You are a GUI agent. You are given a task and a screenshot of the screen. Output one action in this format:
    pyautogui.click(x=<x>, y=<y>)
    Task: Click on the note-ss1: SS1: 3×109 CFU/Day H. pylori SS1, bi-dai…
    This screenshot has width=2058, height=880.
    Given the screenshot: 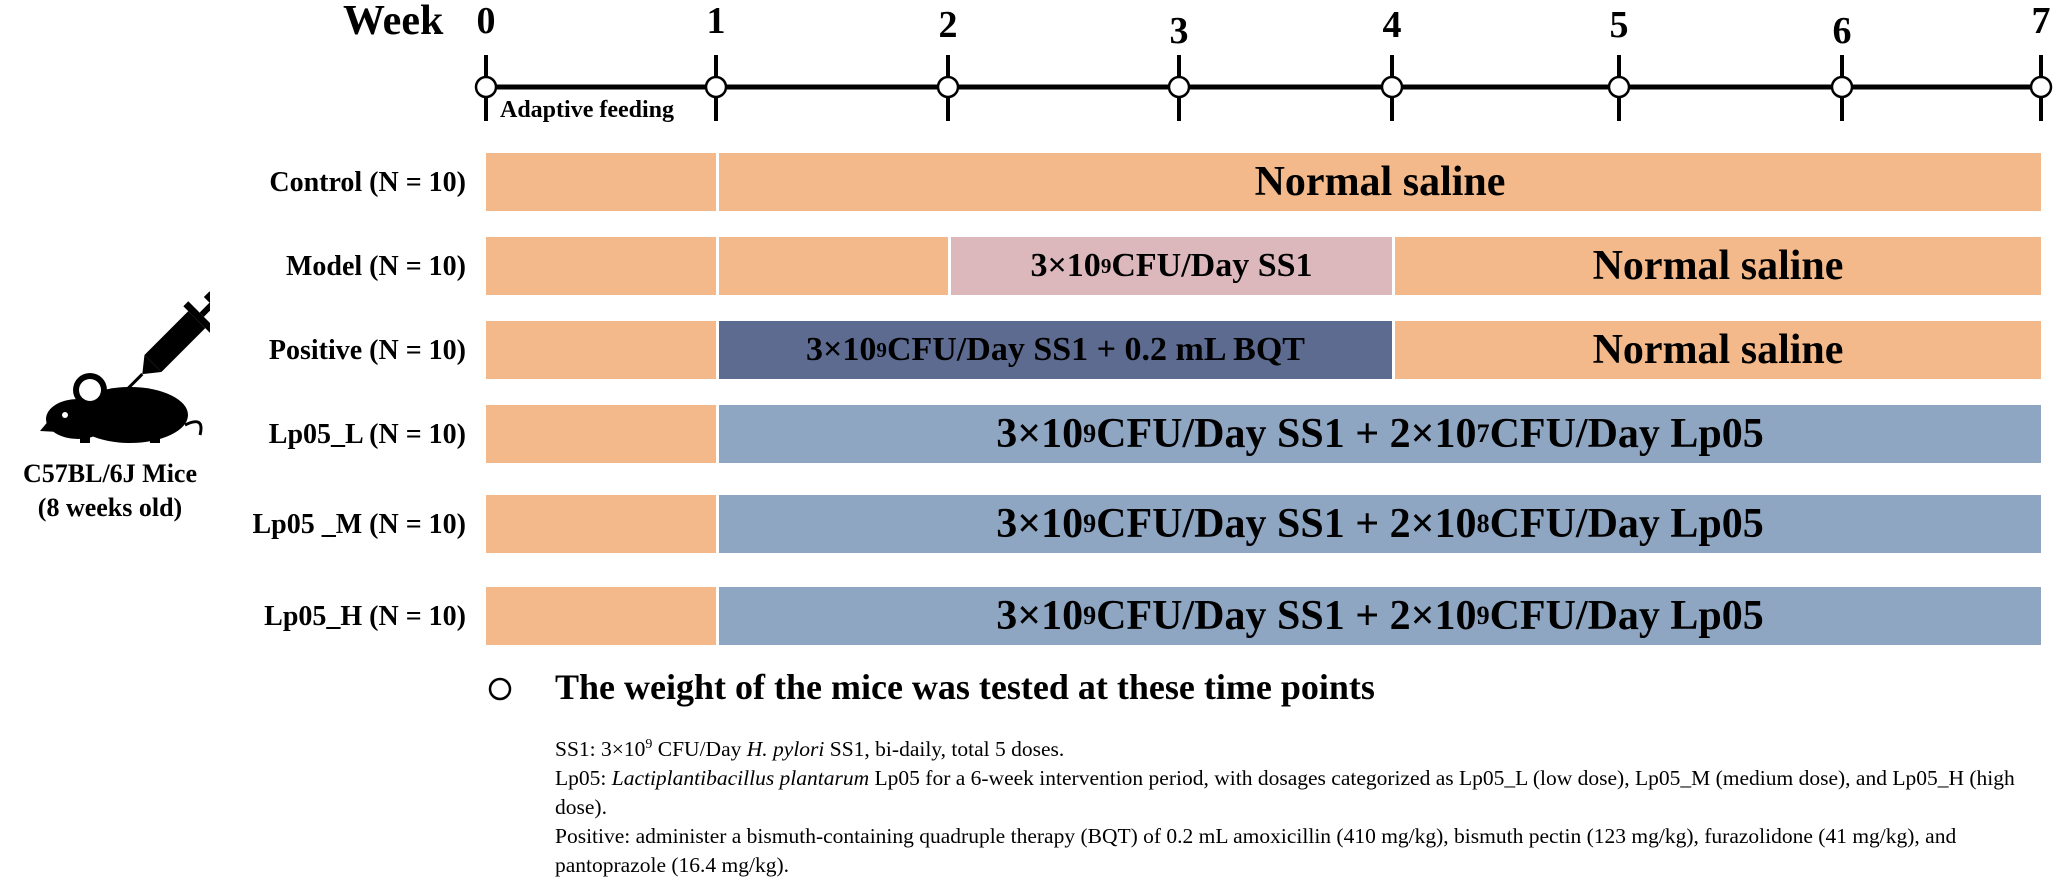 What is the action you would take?
    pyautogui.click(x=810, y=749)
    